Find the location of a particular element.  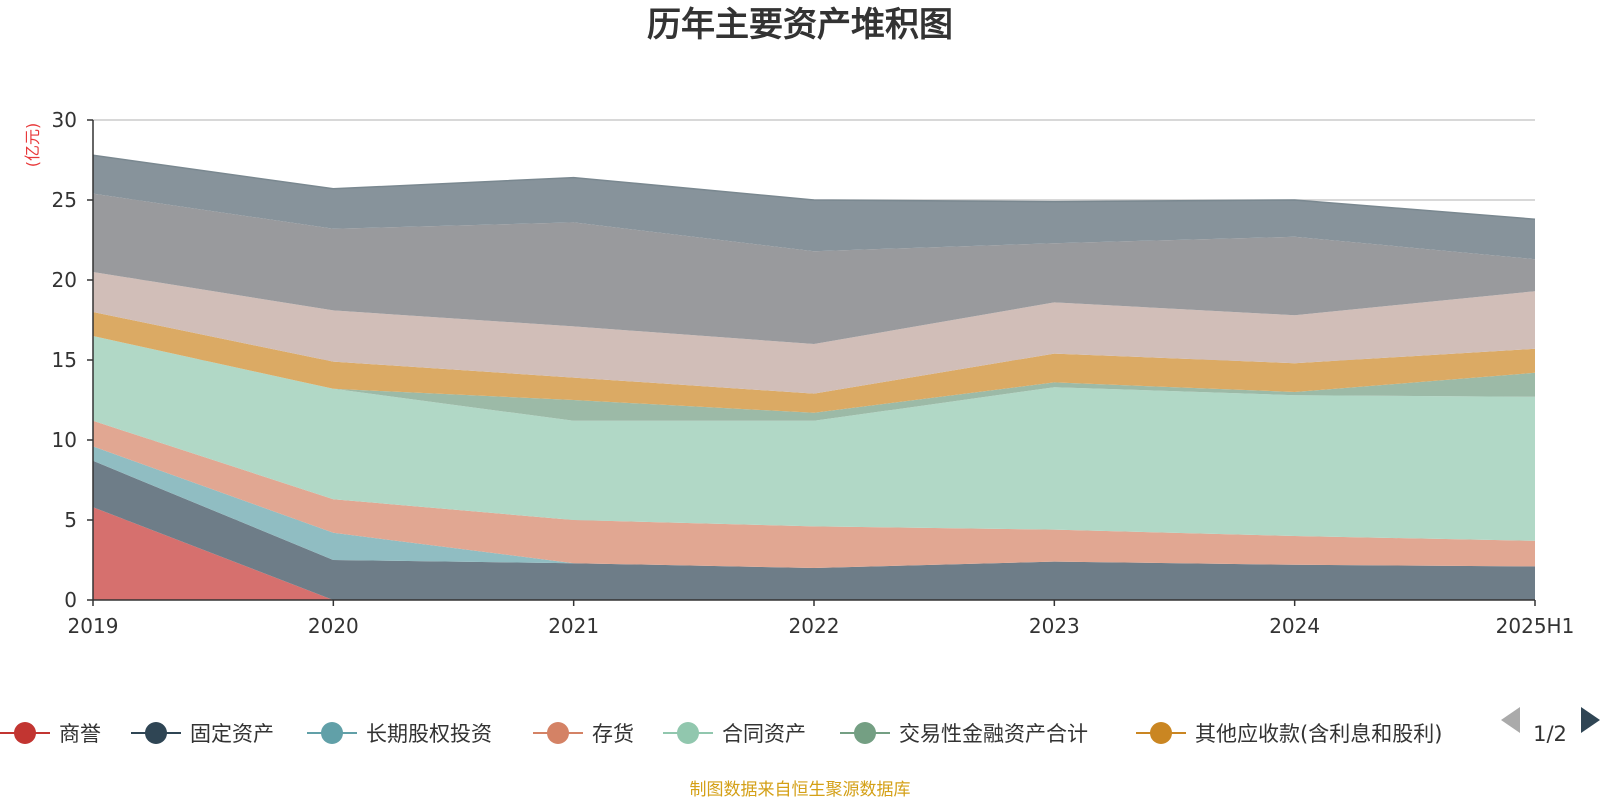

legend-label: 长期股权投资 is located at coordinates (429, 734).